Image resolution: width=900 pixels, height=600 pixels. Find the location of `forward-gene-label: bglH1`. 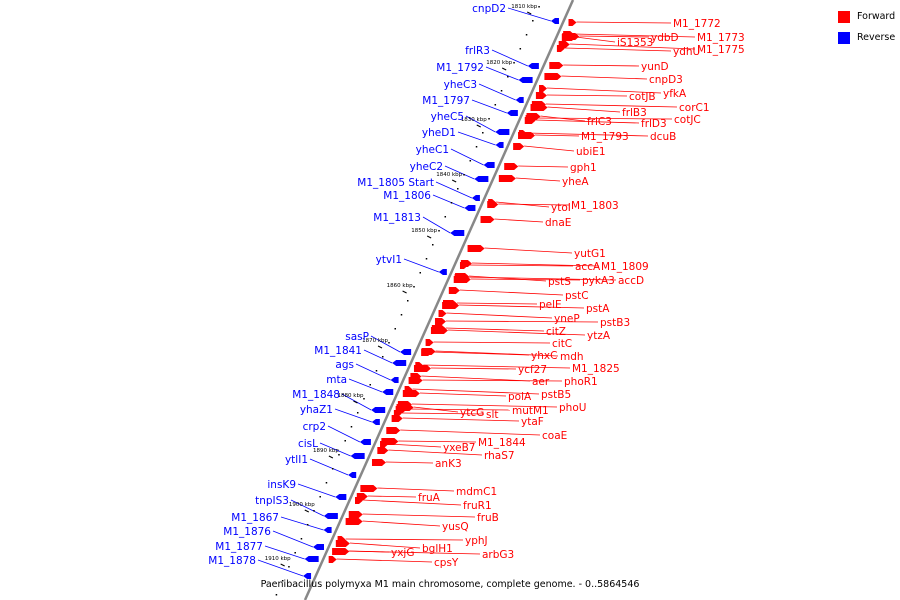

forward-gene-label: bglH1 is located at coordinates (437, 549).